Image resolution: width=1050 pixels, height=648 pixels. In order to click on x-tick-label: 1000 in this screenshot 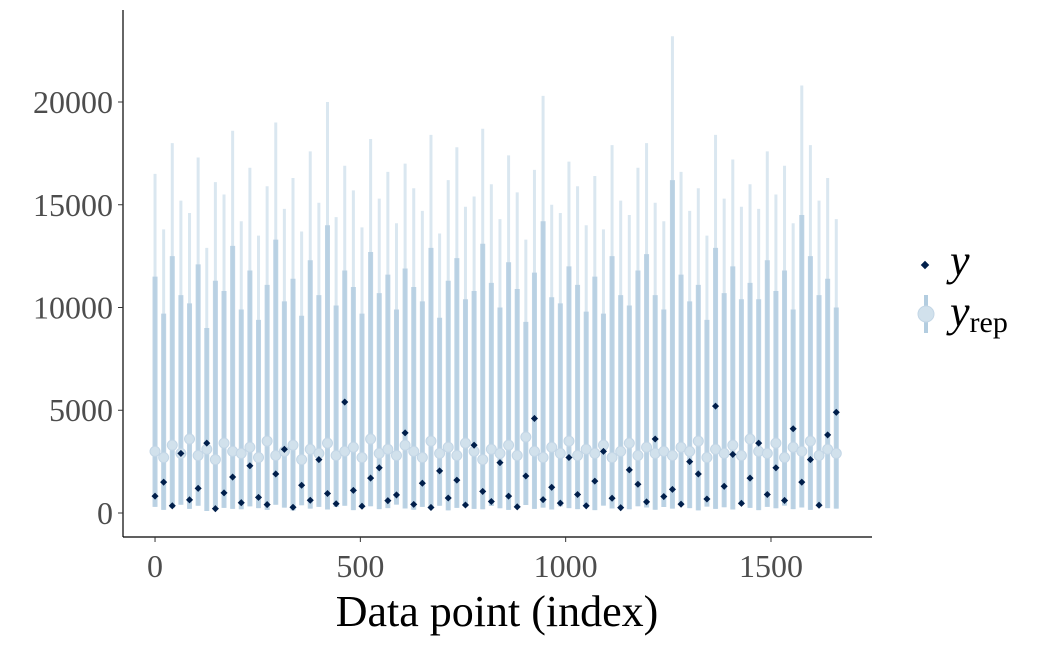, I will do `click(566, 566)`.